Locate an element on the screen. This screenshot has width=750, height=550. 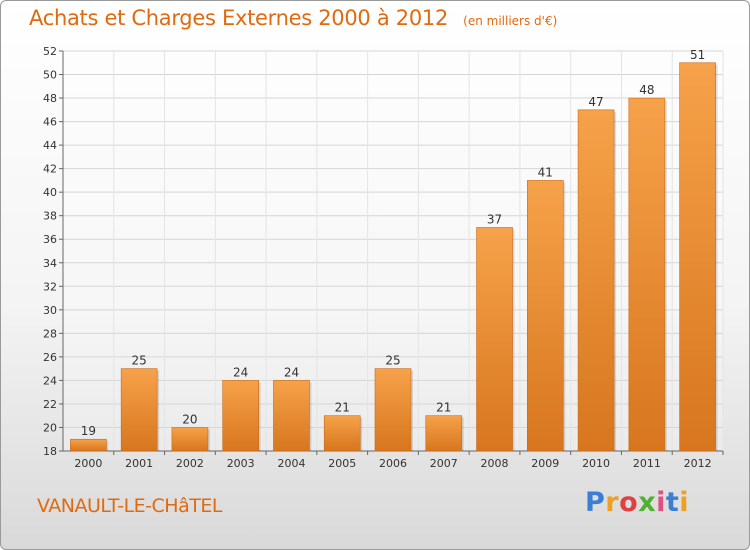
value-label-2001: 25 is located at coordinates (139, 361).